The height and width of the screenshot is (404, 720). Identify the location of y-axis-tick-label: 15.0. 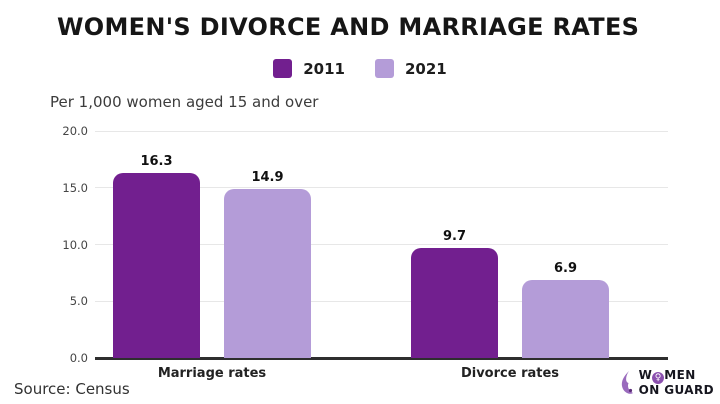
(75, 187).